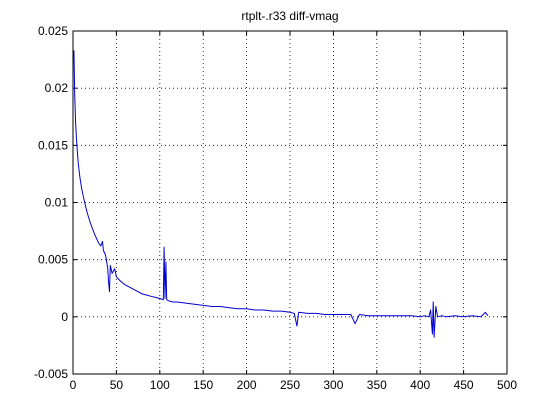  What do you see at coordinates (160, 385) in the screenshot?
I see `x-tick-label: 100` at bounding box center [160, 385].